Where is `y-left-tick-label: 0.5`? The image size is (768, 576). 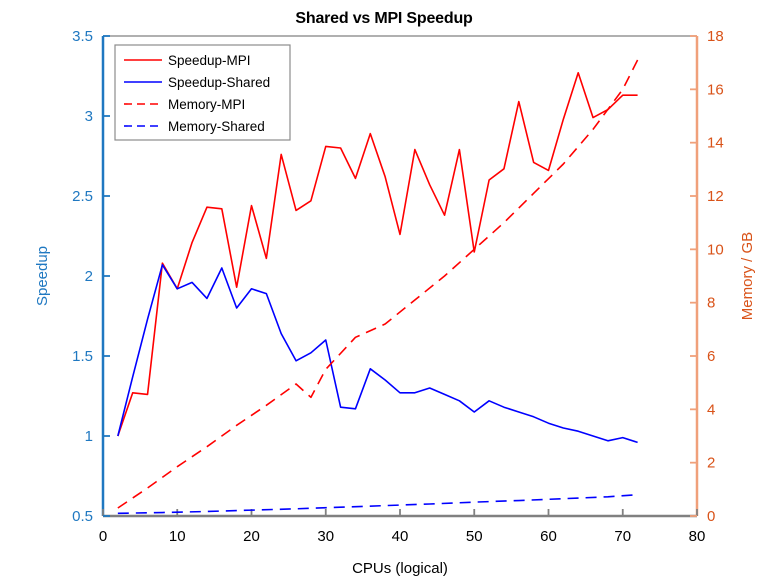 y-left-tick-label: 0.5 is located at coordinates (82, 516).